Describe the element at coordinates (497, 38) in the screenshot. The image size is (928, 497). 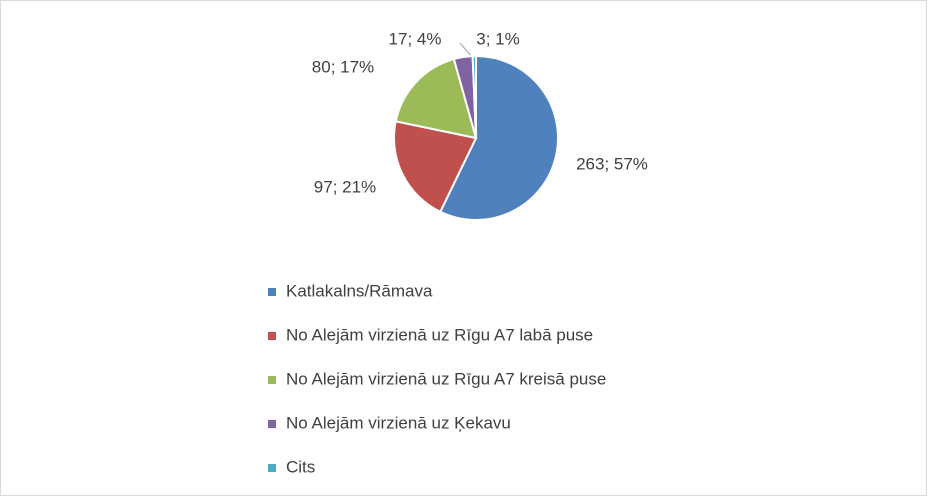
I see `data-label: 3; 1%` at that location.